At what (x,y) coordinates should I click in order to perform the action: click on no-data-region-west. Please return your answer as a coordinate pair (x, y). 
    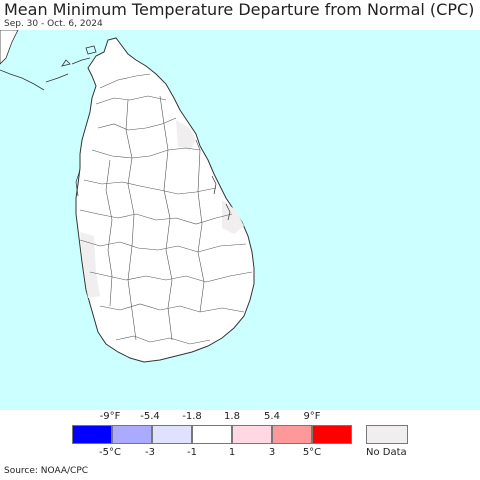
    Looking at the image, I should click on (90, 265).